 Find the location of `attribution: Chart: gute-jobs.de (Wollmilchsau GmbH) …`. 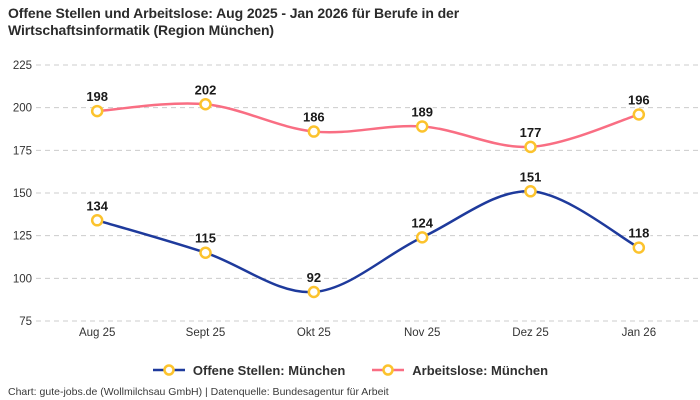

attribution: Chart: gute-jobs.de (Wollmilchsau GmbH) … is located at coordinates (198, 392).